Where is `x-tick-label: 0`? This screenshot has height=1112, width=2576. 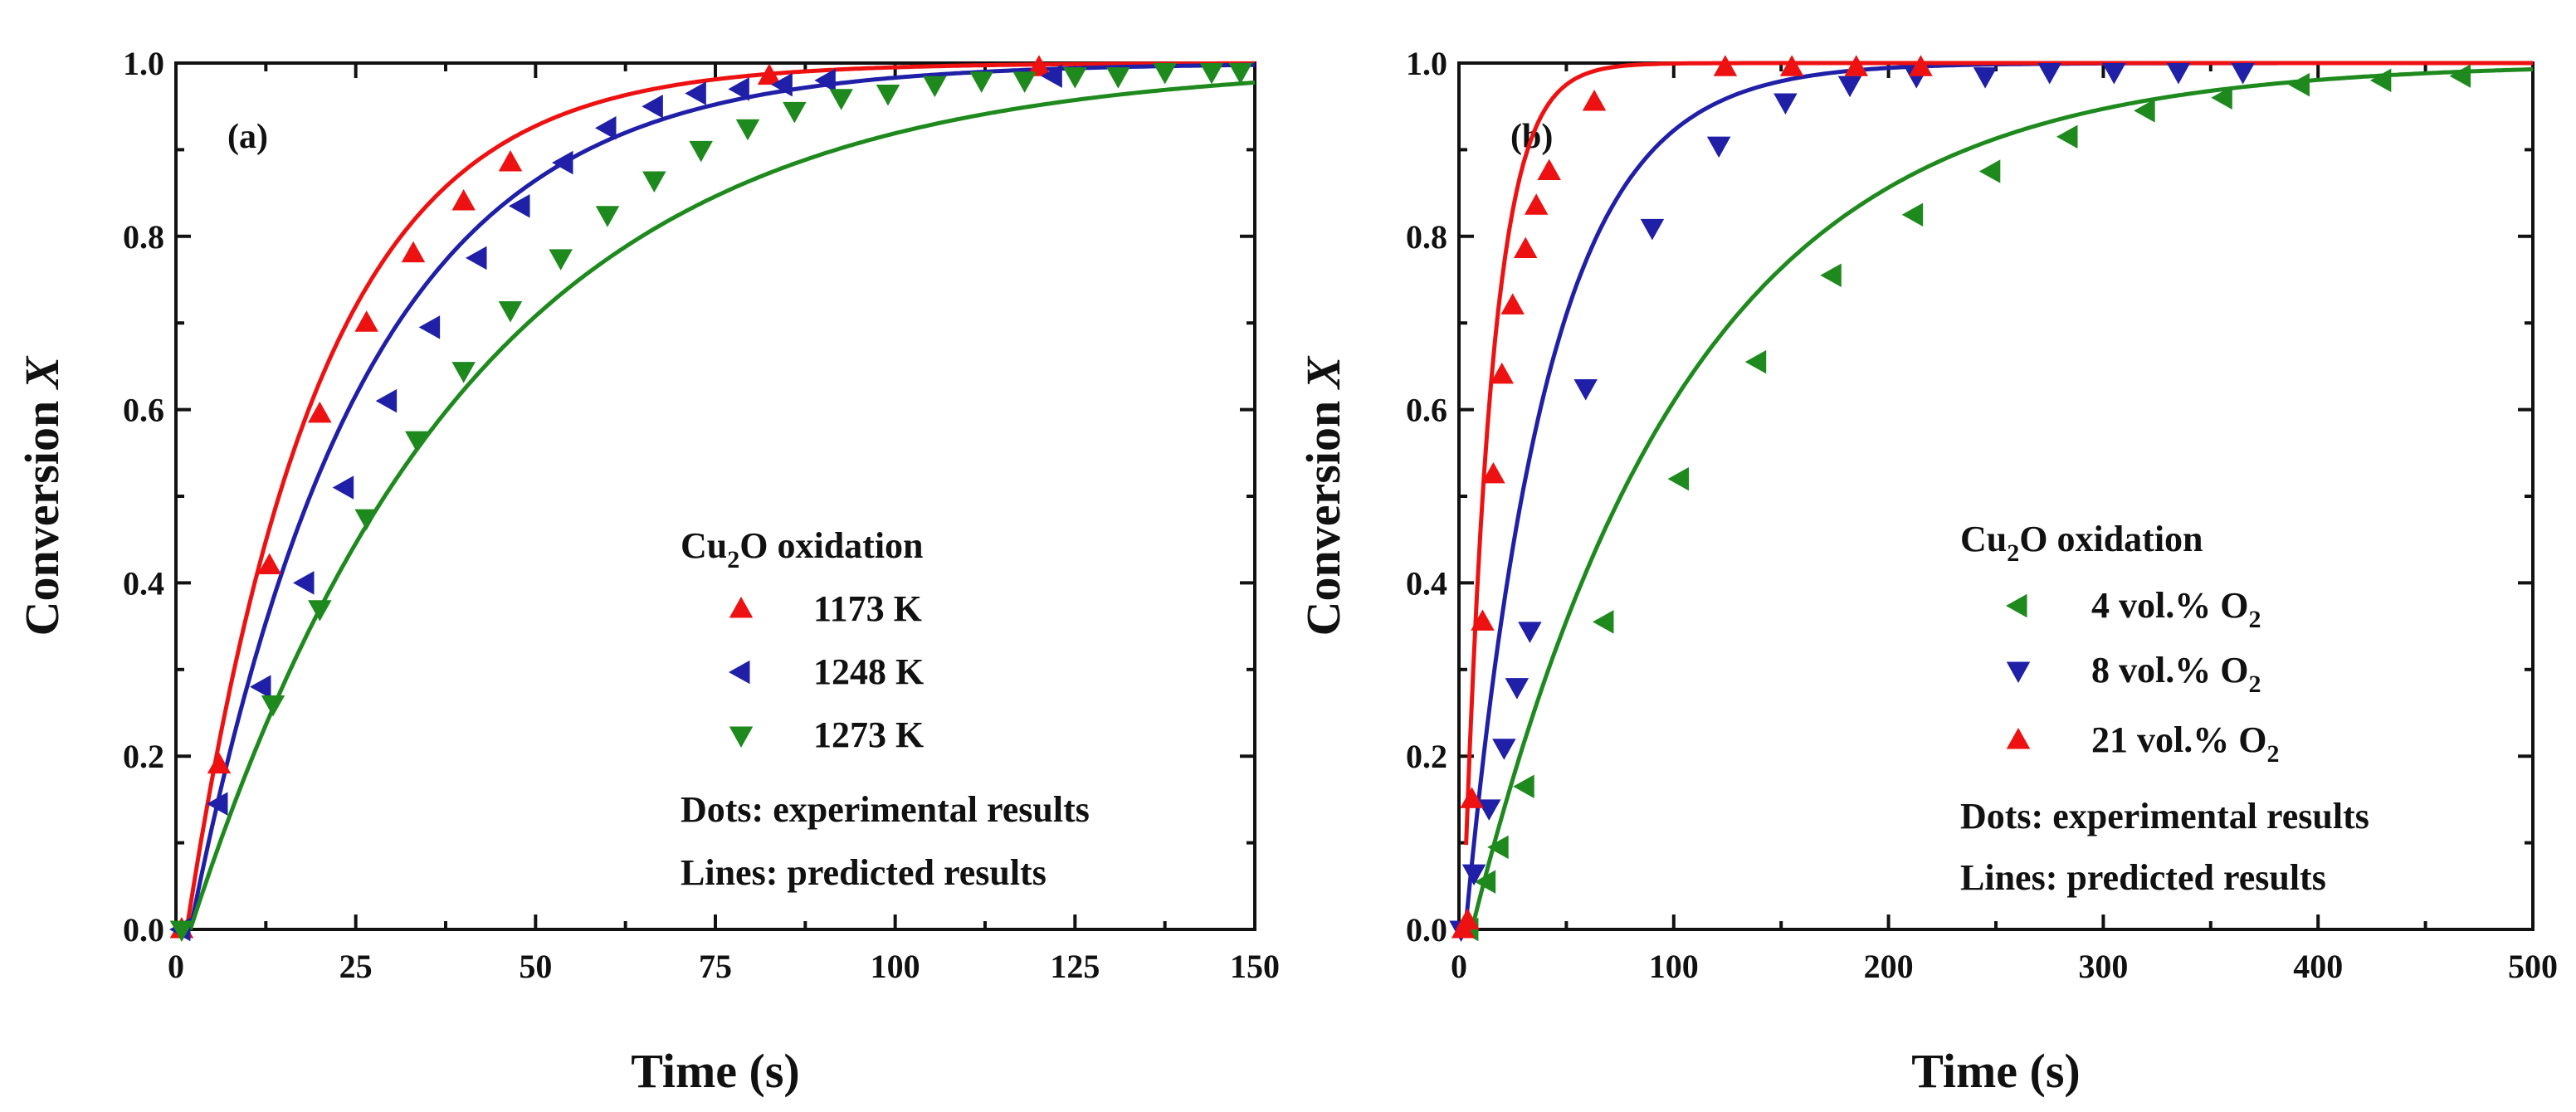 x-tick-label: 0 is located at coordinates (176, 967).